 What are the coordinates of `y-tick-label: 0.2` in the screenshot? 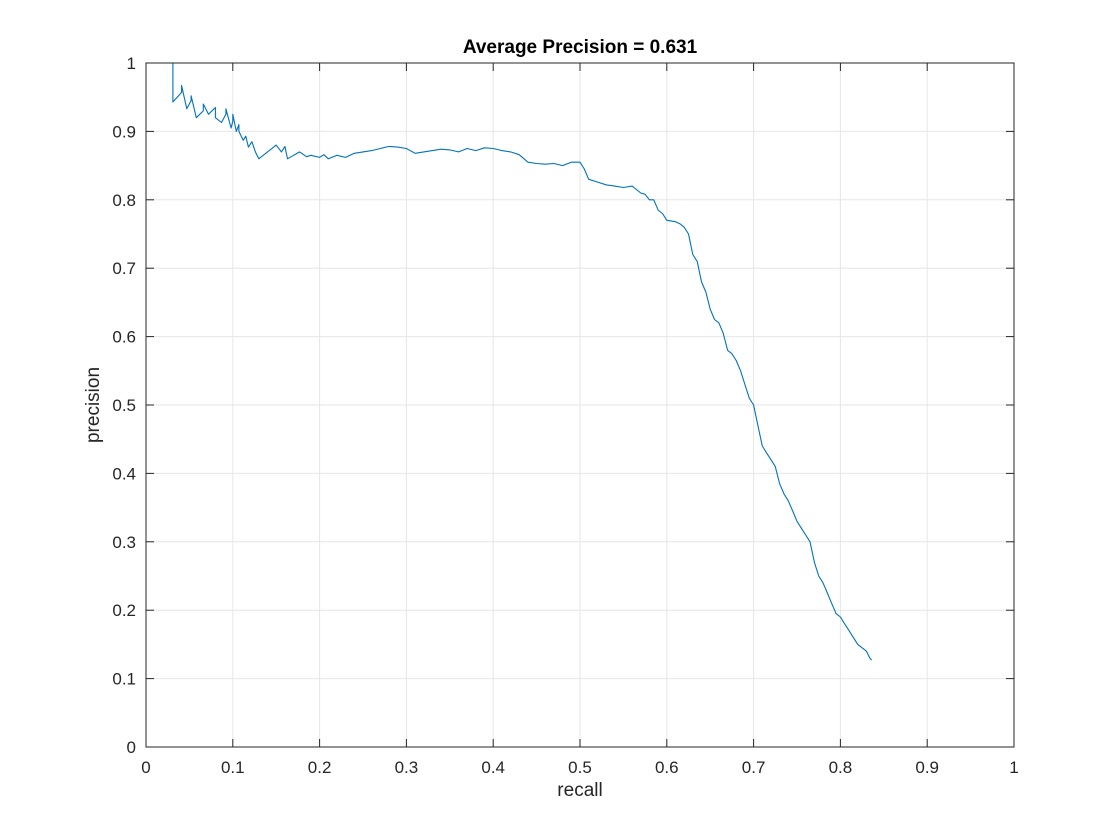 It's located at (124, 610).